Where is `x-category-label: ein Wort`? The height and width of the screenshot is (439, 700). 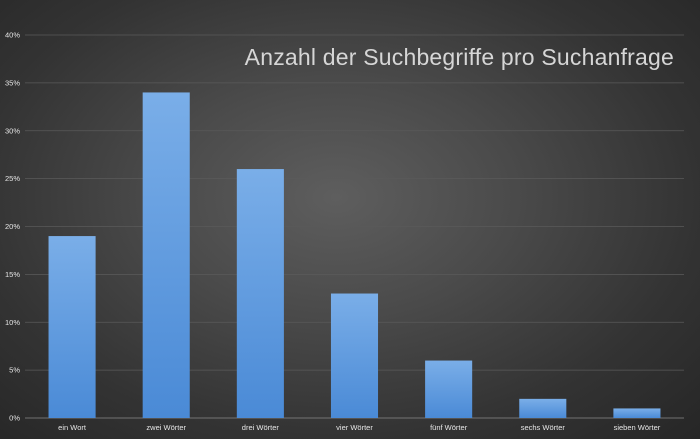 x-category-label: ein Wort is located at coordinates (72, 427).